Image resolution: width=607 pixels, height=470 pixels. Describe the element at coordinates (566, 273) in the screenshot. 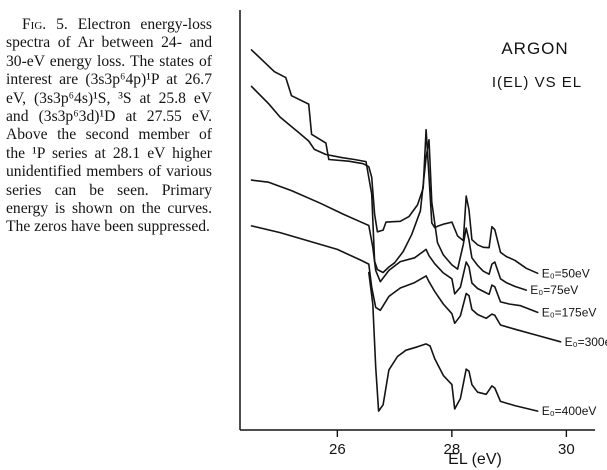

I see `series-label: E₀=50eV` at that location.